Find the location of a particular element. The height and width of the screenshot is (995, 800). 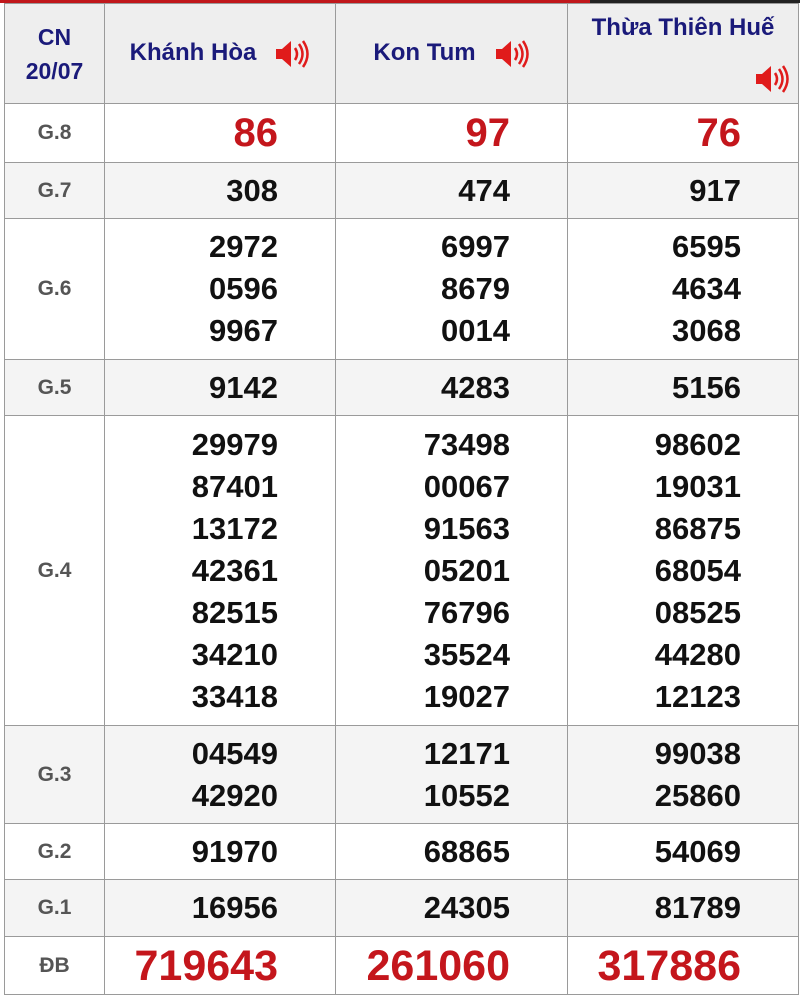

prize-label: G.6 is located at coordinates (54, 289).